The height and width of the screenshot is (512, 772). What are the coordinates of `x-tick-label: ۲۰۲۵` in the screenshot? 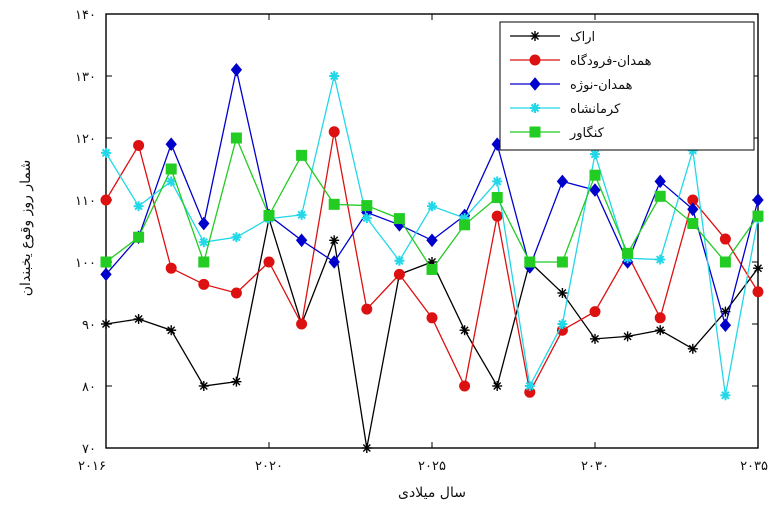 It's located at (432, 466).